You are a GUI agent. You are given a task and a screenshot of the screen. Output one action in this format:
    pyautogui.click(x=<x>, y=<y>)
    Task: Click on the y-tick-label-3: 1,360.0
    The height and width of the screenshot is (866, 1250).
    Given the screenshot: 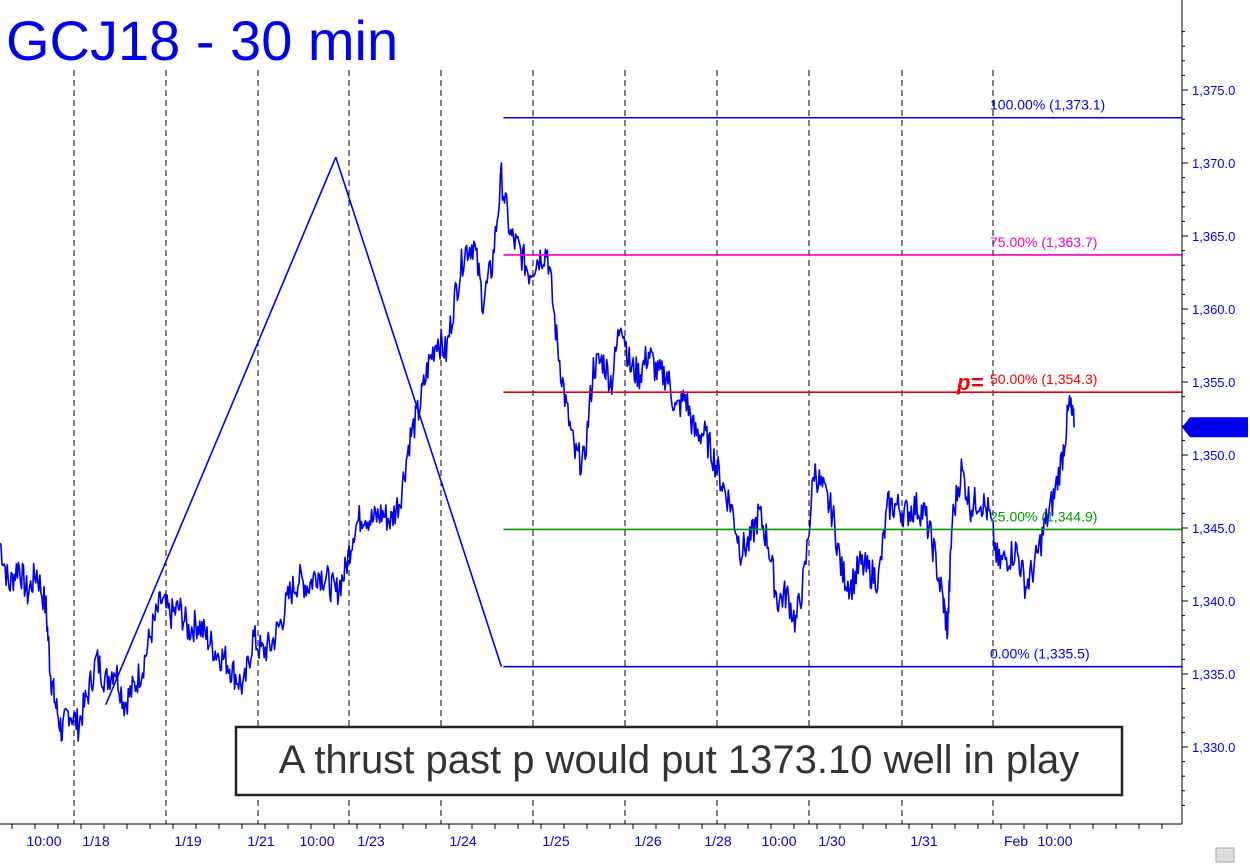 What is the action you would take?
    pyautogui.click(x=1213, y=309)
    